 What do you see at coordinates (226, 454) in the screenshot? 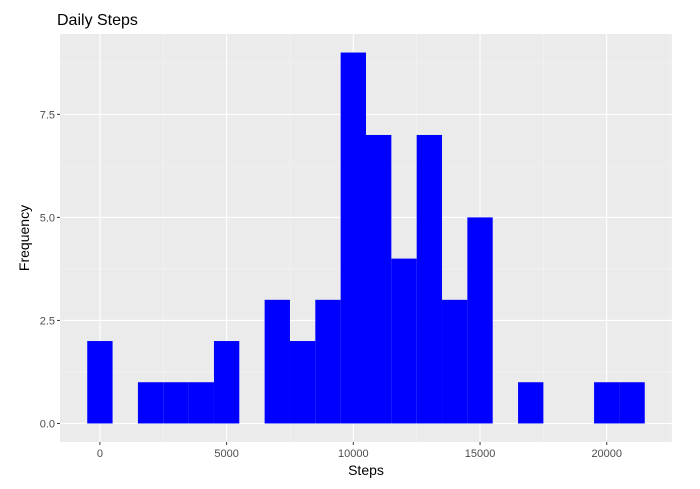
I see `x-tick-label: 5000` at bounding box center [226, 454].